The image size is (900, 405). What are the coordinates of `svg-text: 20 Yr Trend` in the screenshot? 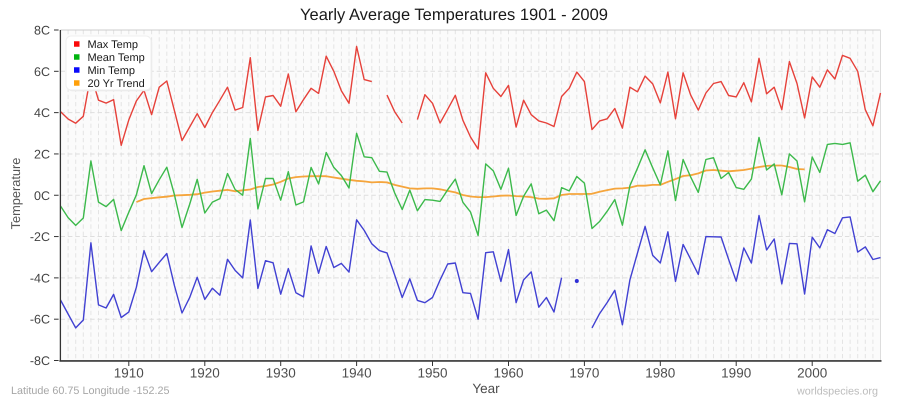 It's located at (116, 84).